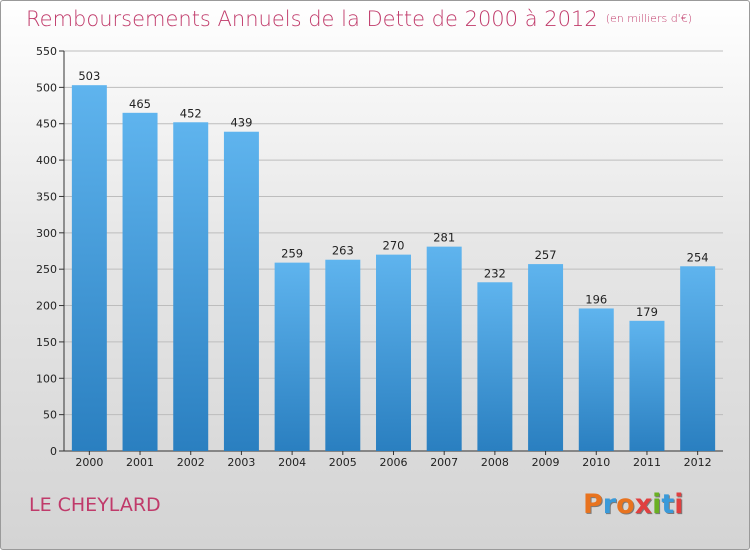 This screenshot has height=551, width=750. I want to click on proxiti-logo: Proxiti, so click(633, 504).